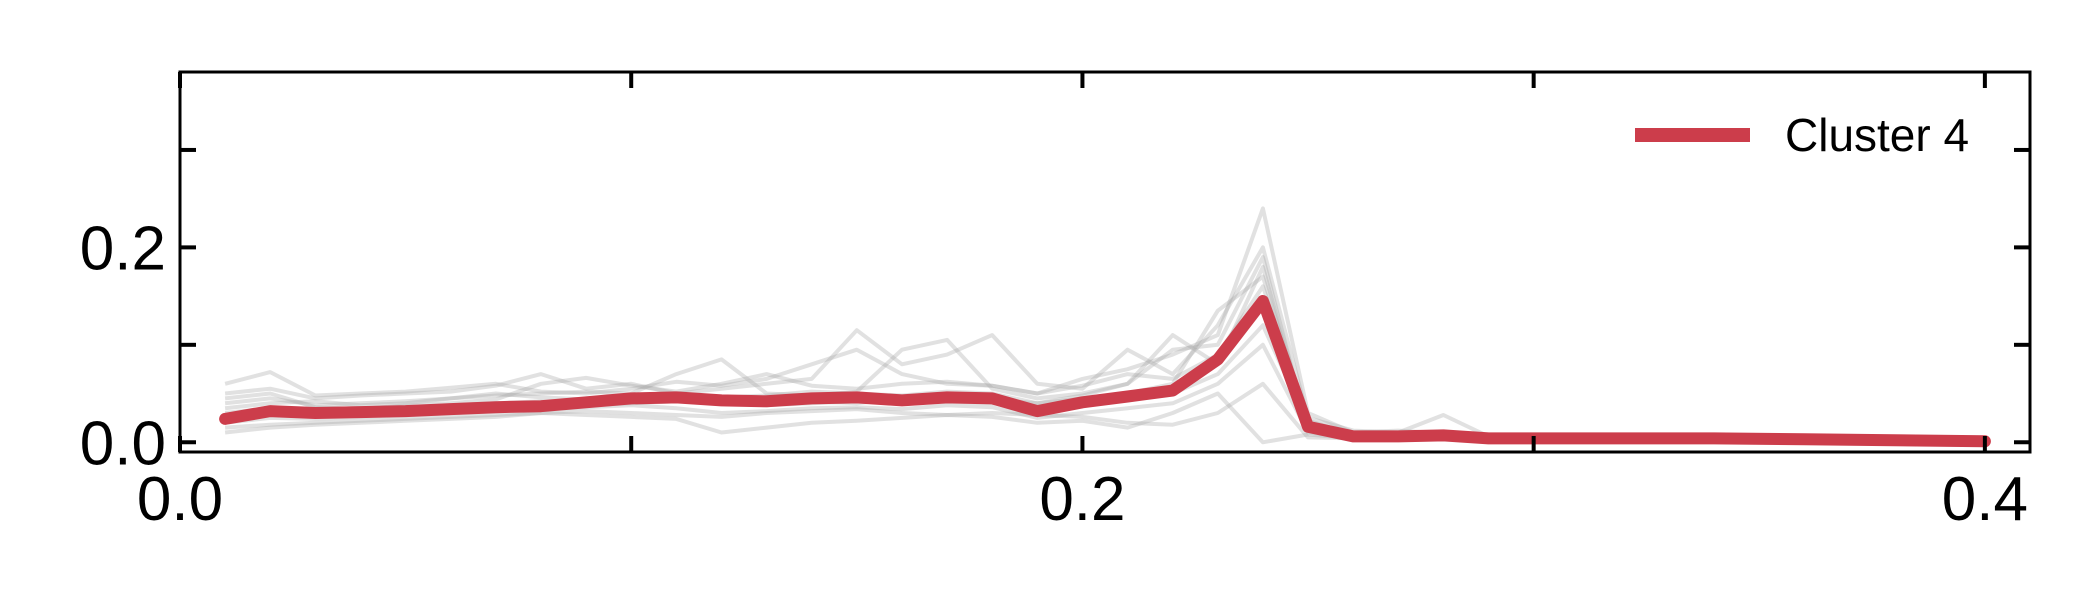 The width and height of the screenshot is (2100, 600). I want to click on x-tick-label: 0.2, so click(1082, 499).